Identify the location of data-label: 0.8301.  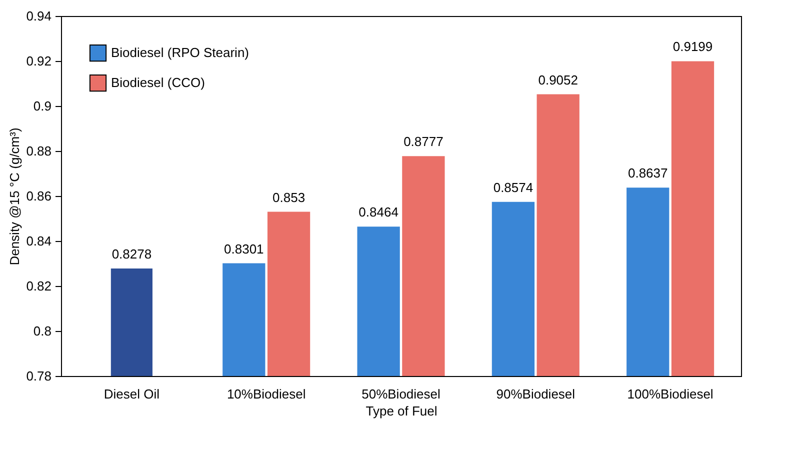
(244, 248).